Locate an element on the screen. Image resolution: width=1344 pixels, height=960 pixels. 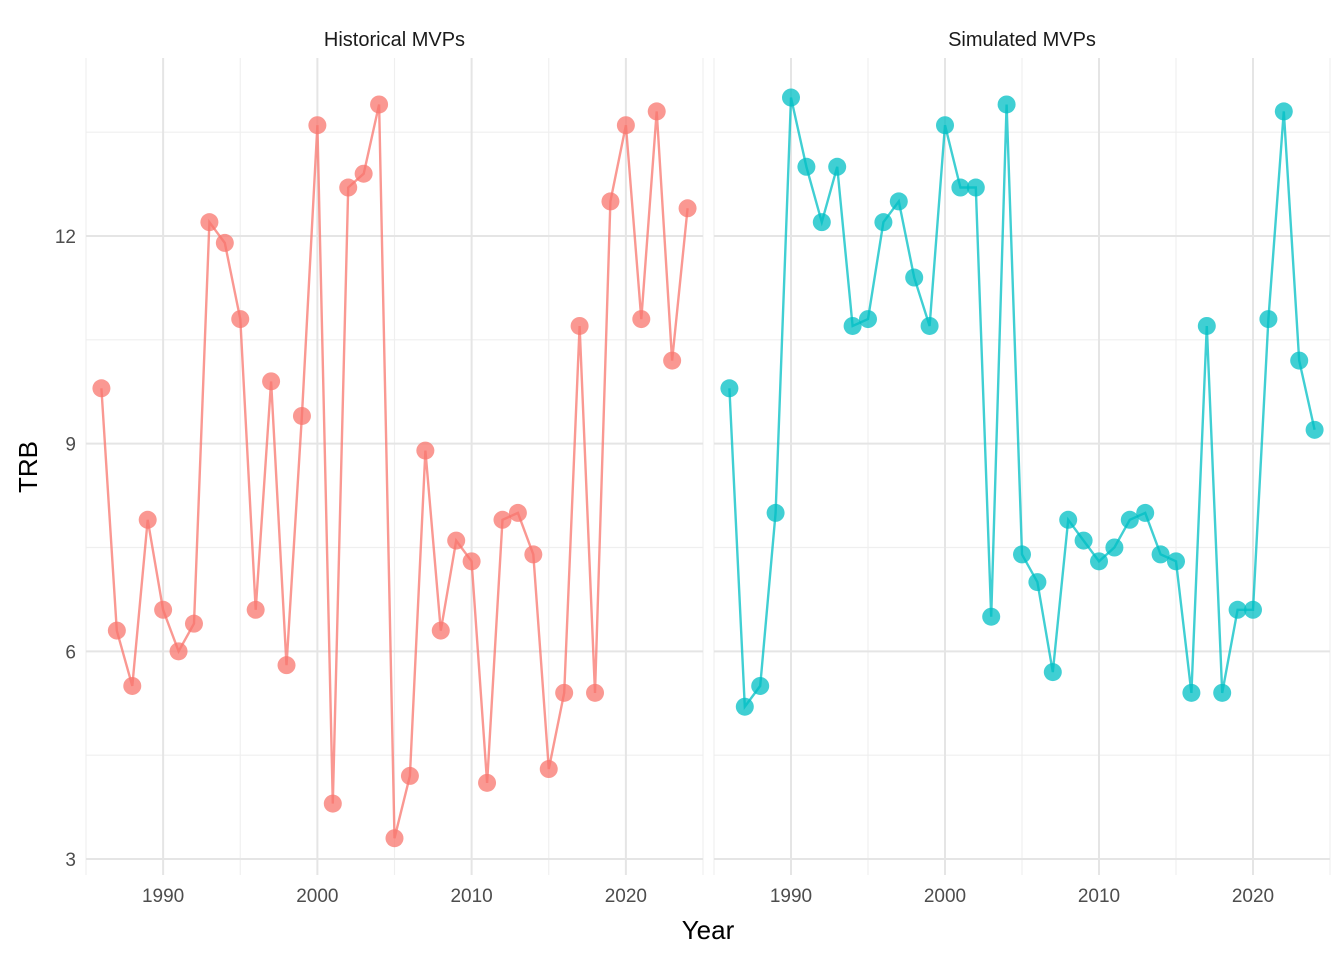
y-tick-label: 6 is located at coordinates (70, 652).